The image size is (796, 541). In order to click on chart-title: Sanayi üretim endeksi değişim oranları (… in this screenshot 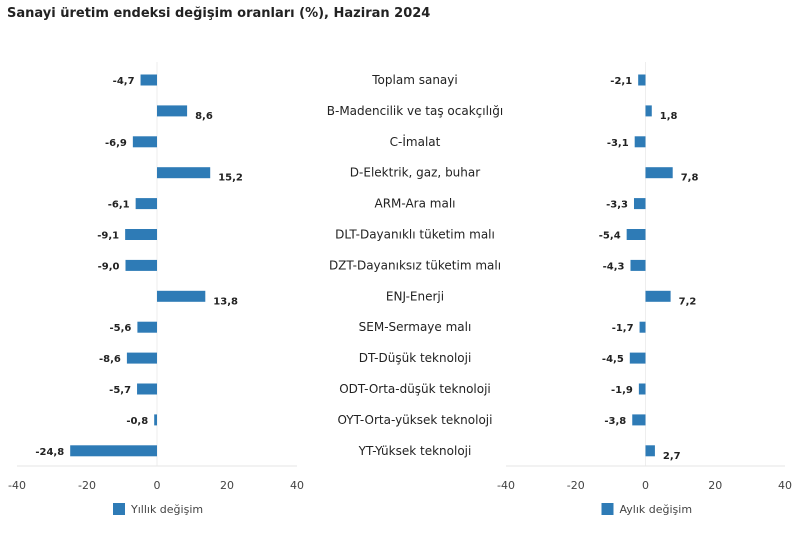, I will do `click(219, 13)`.